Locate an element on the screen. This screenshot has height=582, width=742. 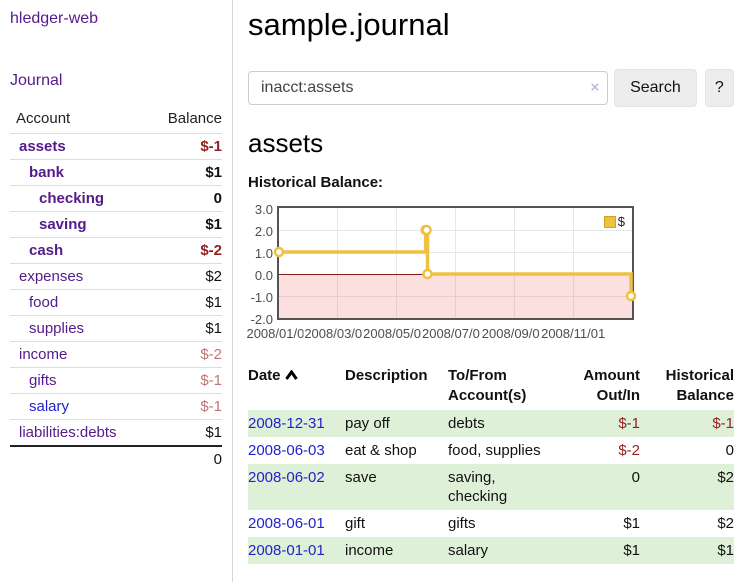
transaction-date-link: 2008-06-02 is located at coordinates (286, 477).